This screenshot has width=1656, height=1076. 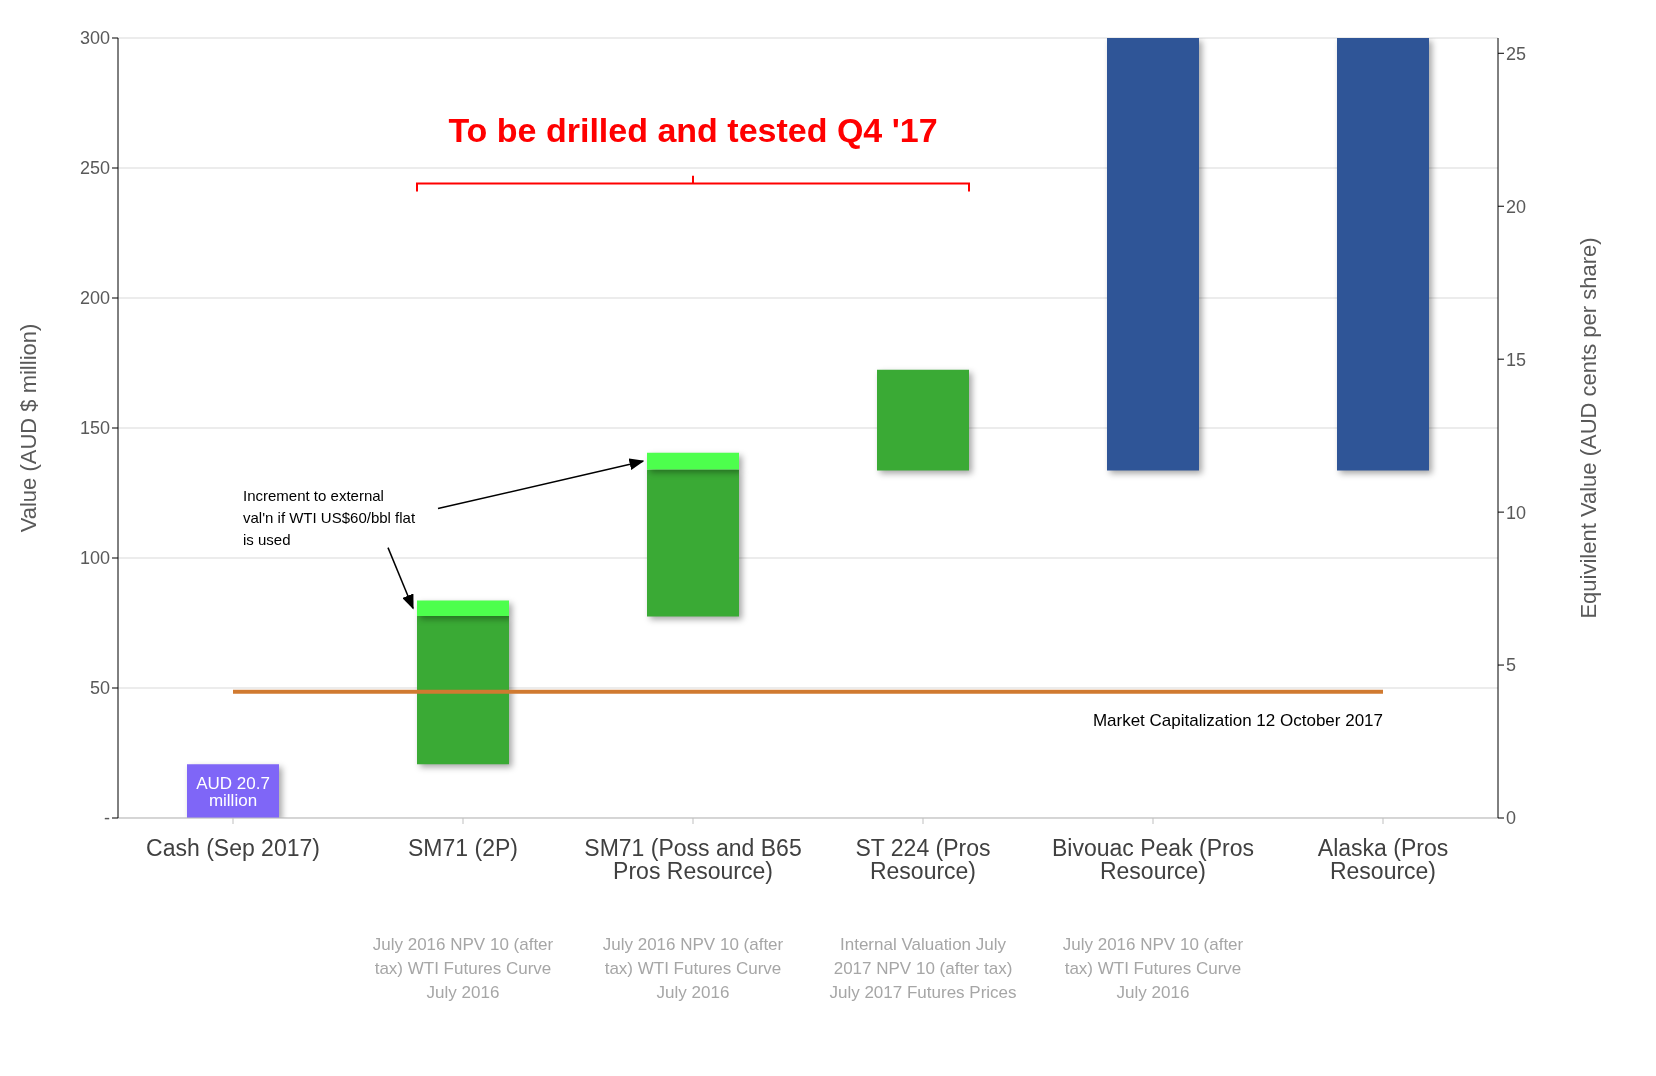 What do you see at coordinates (923, 860) in the screenshot?
I see `x-tick-label: ST 224 (Pros Resource)` at bounding box center [923, 860].